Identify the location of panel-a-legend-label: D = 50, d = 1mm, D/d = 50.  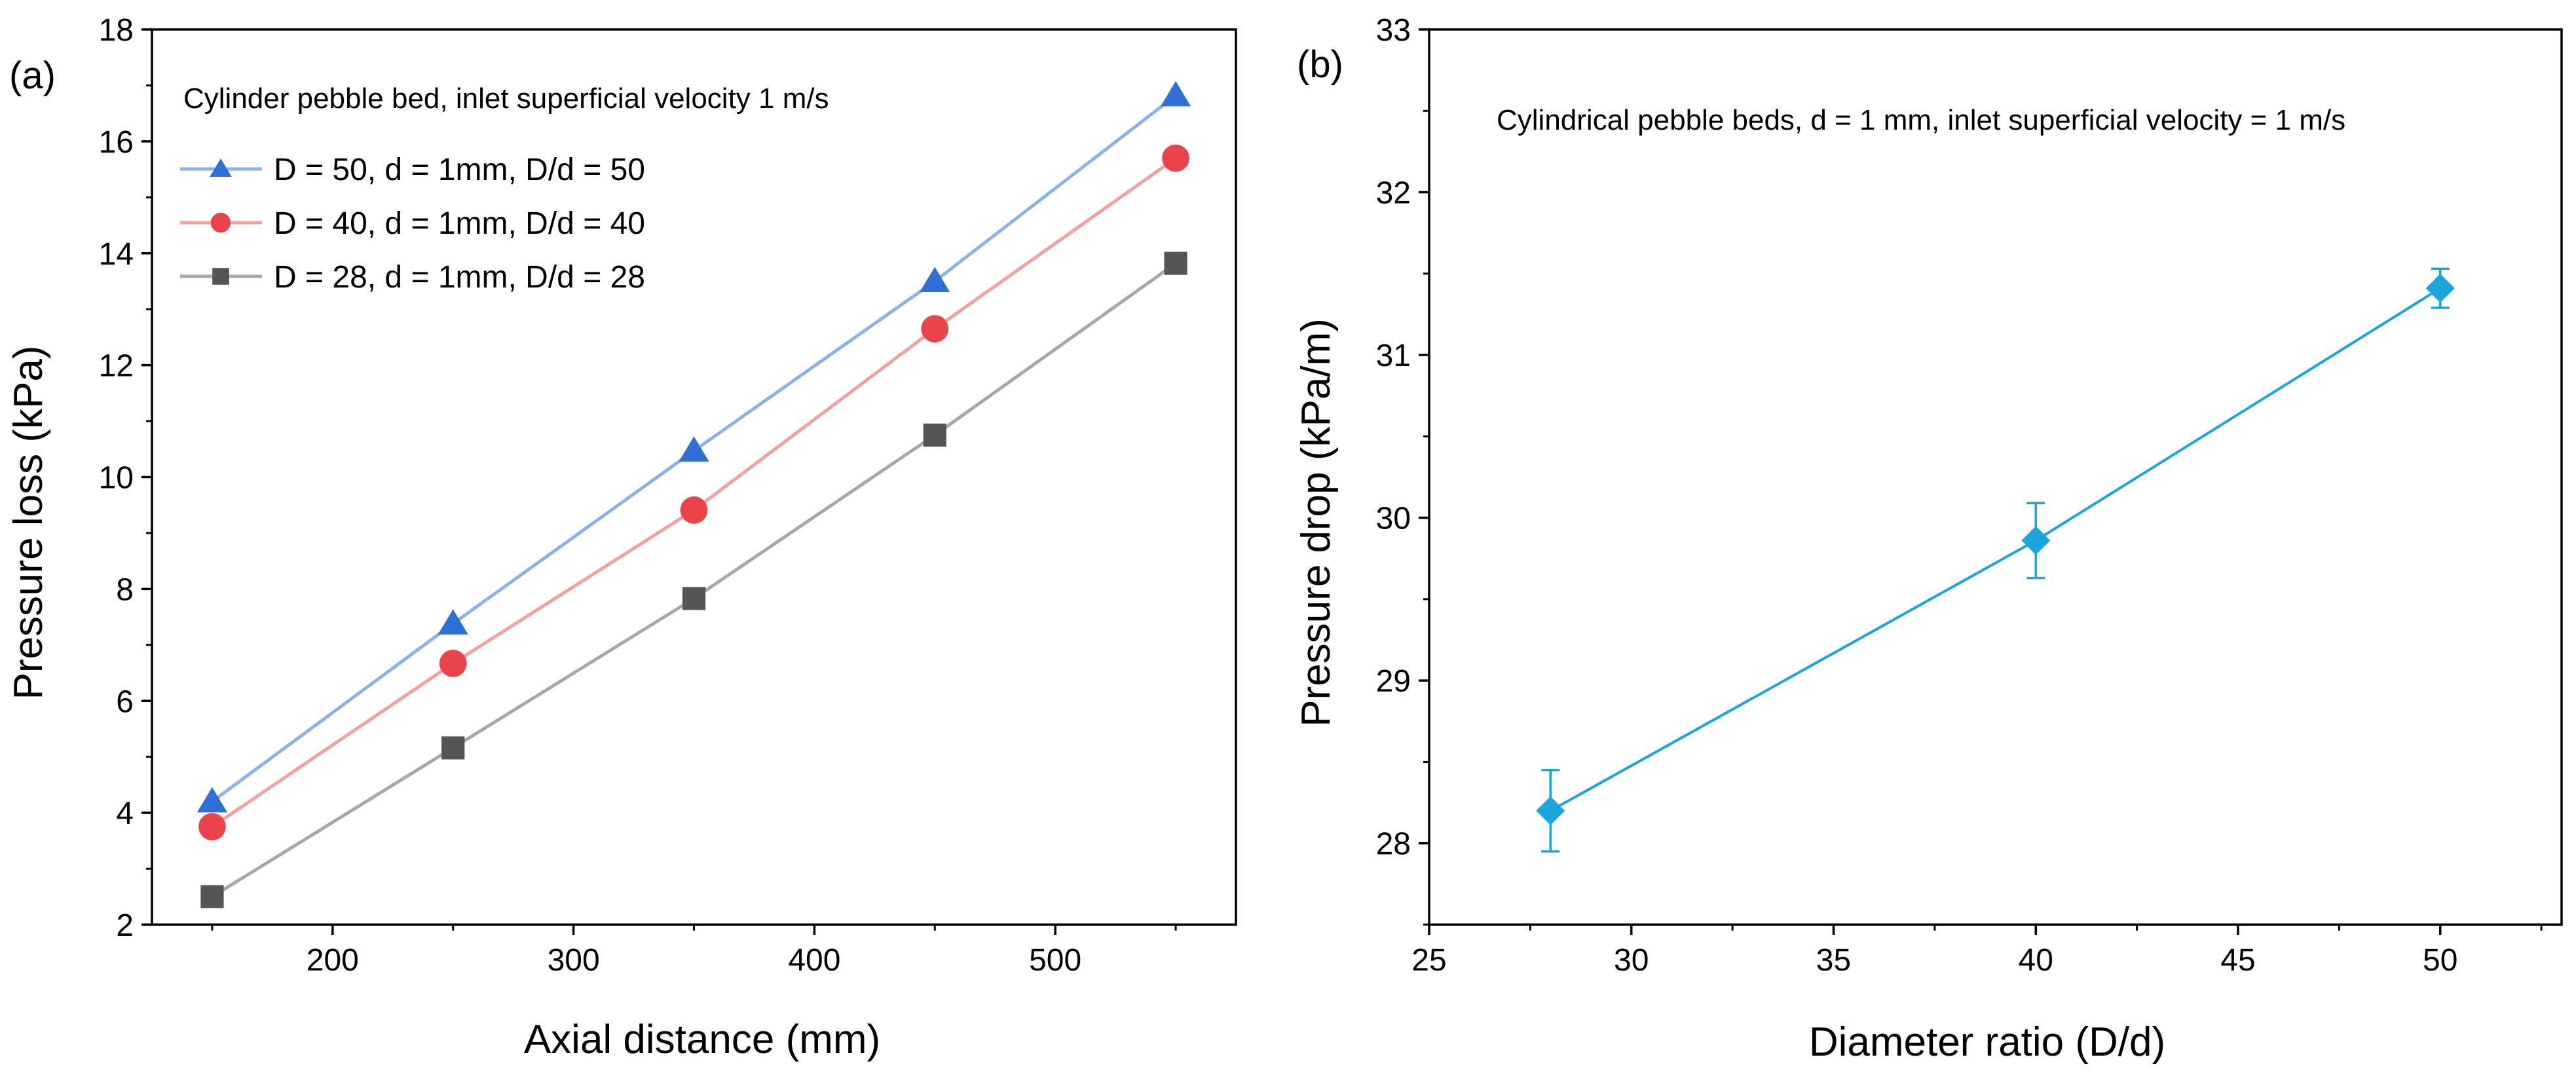
(459, 170).